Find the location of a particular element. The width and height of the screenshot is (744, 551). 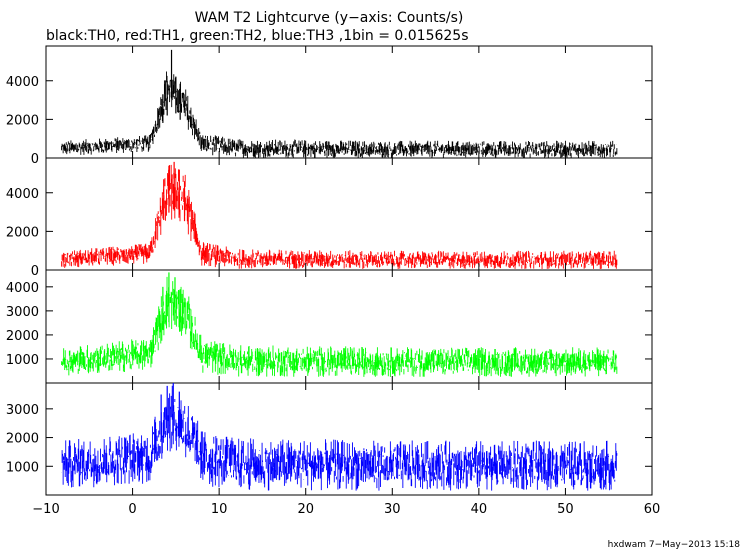

x-tick-label: 0 is located at coordinates (132, 509).